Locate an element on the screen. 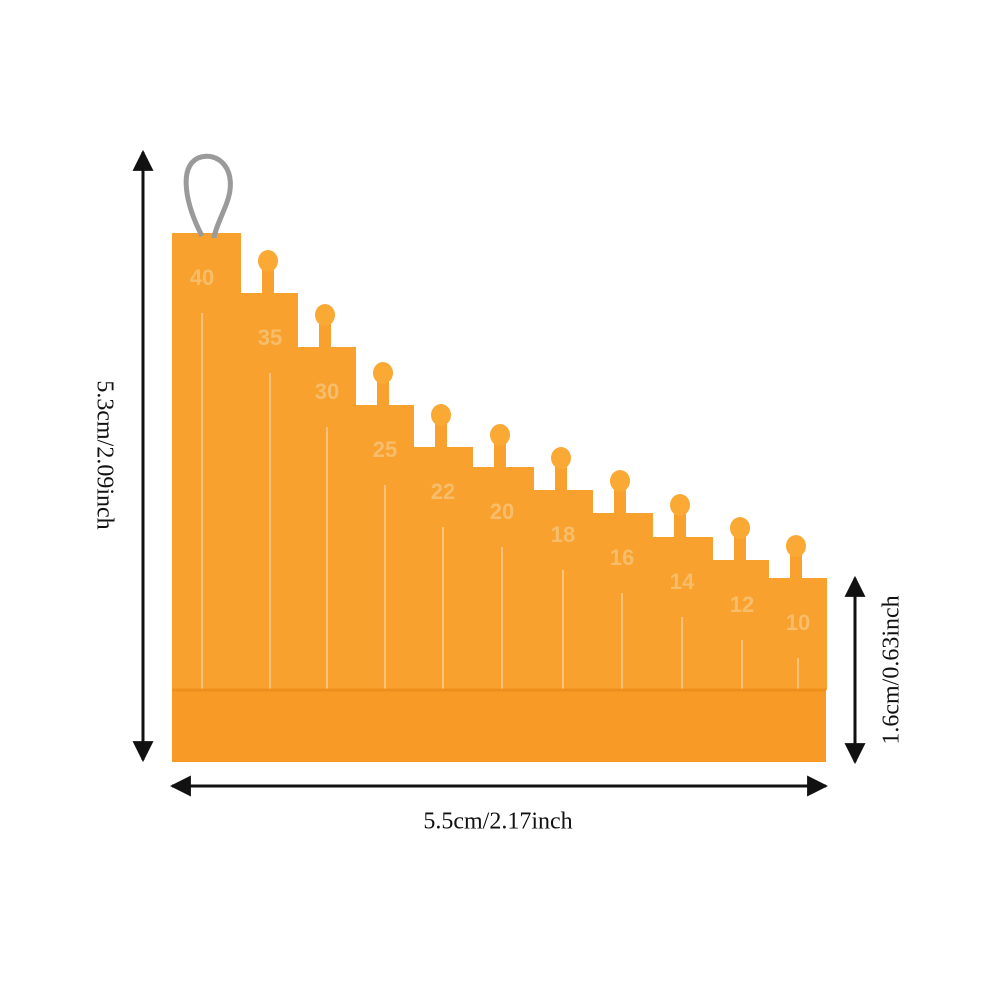 This screenshot has width=1000, height=1000. step-label: 12 is located at coordinates (742, 604).